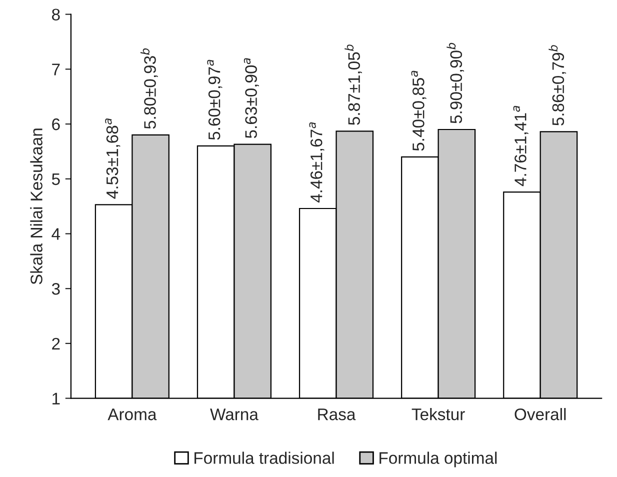  What do you see at coordinates (455, 83) in the screenshot?
I see `data-label: 5.90±0,90$^{b}$` at bounding box center [455, 83].